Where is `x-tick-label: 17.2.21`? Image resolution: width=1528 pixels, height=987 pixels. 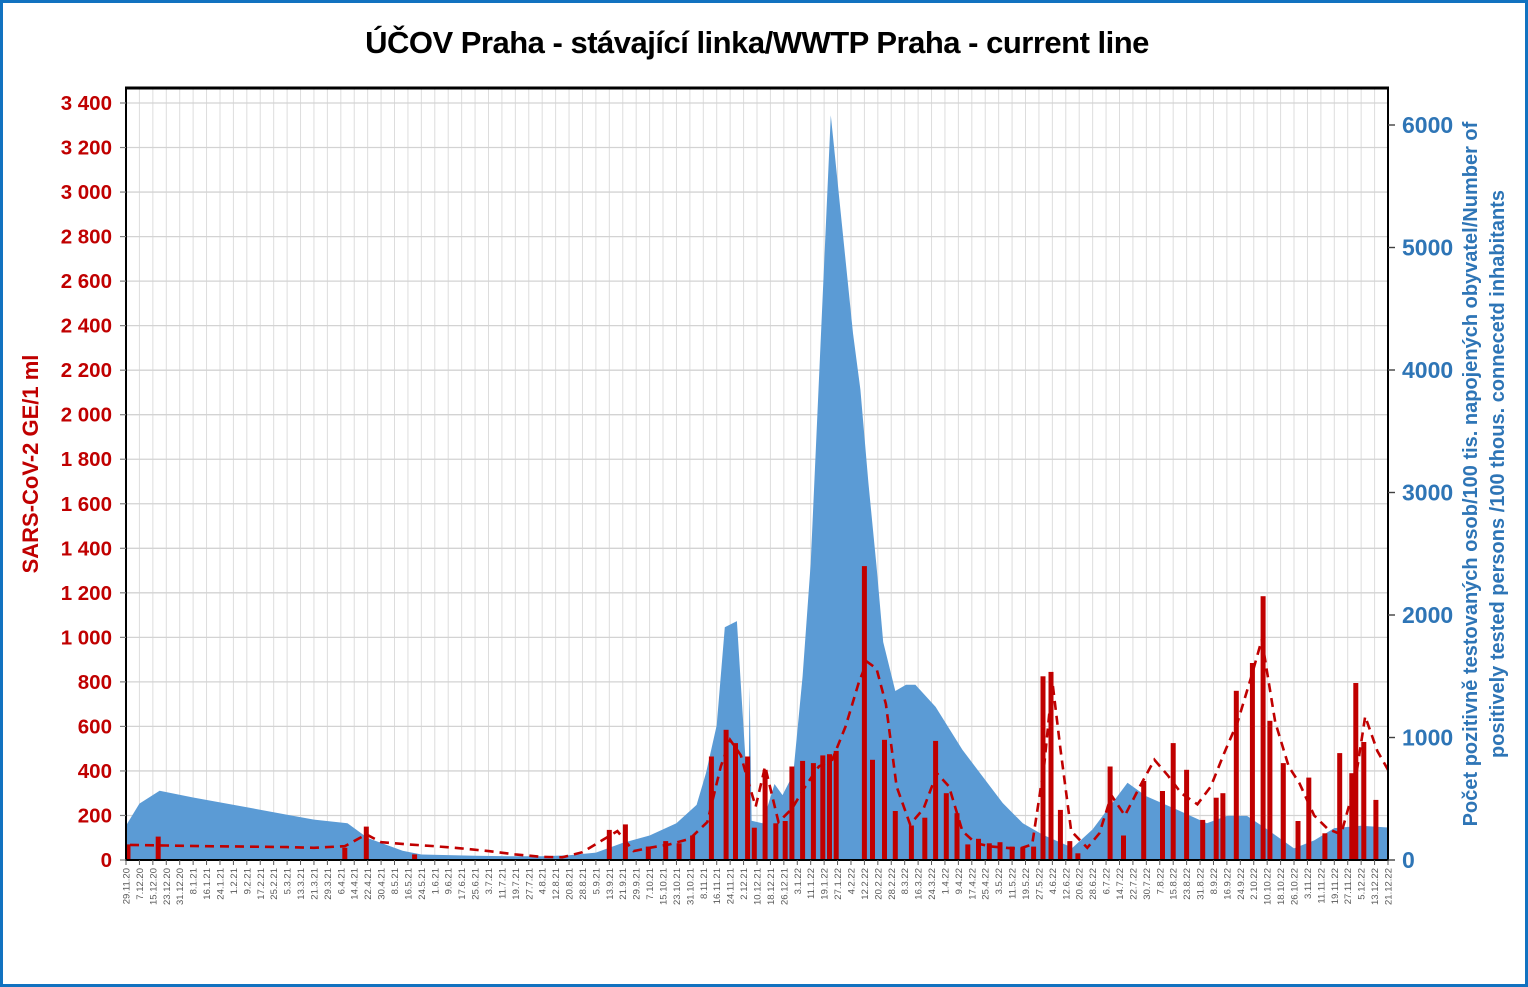 x-tick-label: 17.2.21 is located at coordinates (261, 884).